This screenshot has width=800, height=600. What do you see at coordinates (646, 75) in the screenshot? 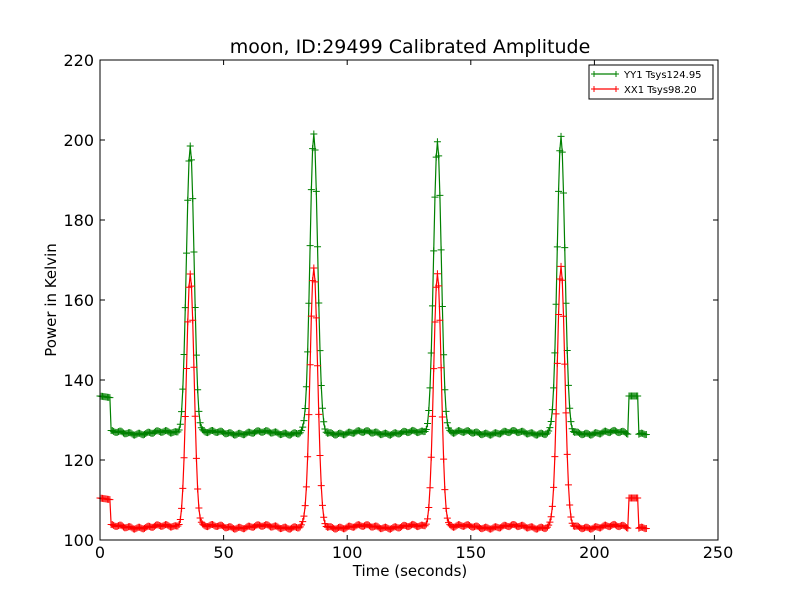
I see `legend-entry: YY1 Tsys124.95` at bounding box center [646, 75].